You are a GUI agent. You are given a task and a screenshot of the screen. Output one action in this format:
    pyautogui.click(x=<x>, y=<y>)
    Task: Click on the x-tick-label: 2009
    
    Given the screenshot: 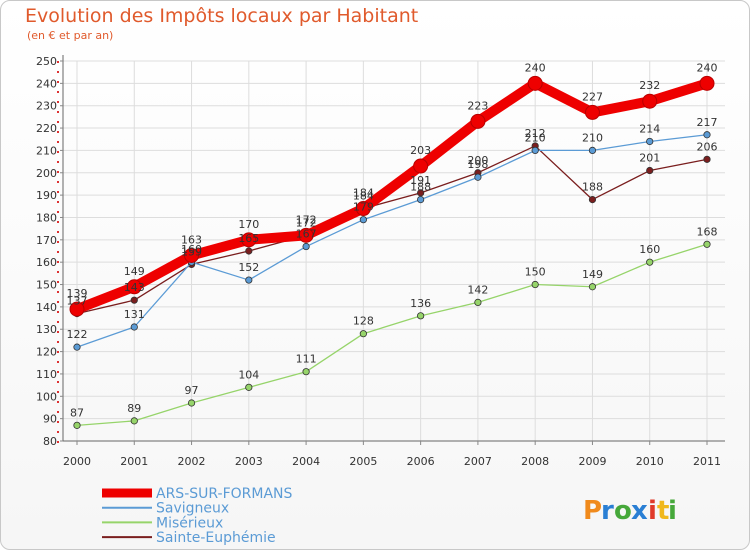 What is the action you would take?
    pyautogui.click(x=592, y=461)
    